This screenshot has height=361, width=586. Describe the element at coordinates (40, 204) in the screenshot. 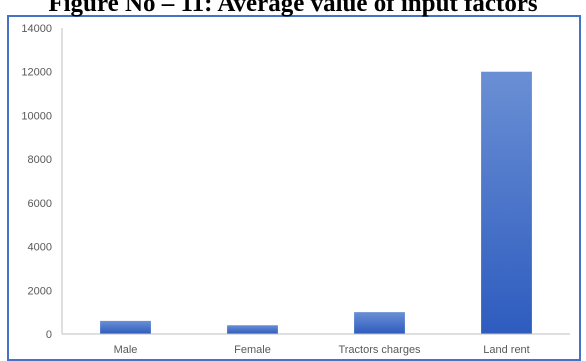

I see `y-tick-label: 6000` at that location.